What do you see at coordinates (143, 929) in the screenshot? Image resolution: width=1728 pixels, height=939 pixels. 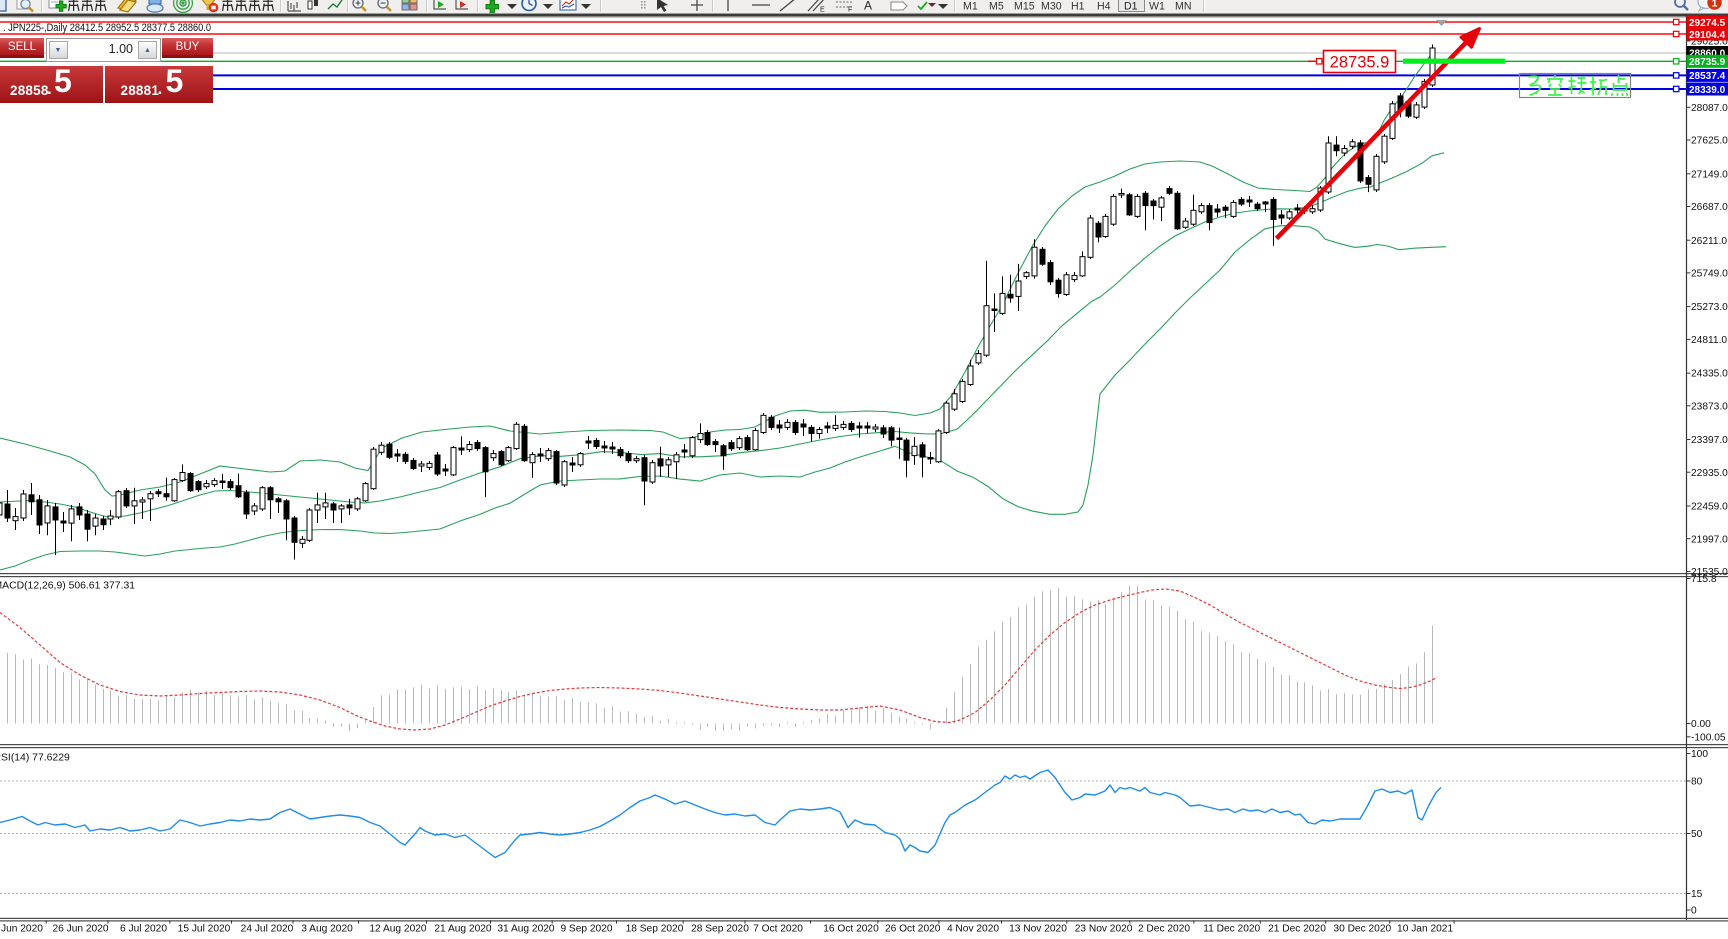 I see `svg-text: 6 Jul 2020` at bounding box center [143, 929].